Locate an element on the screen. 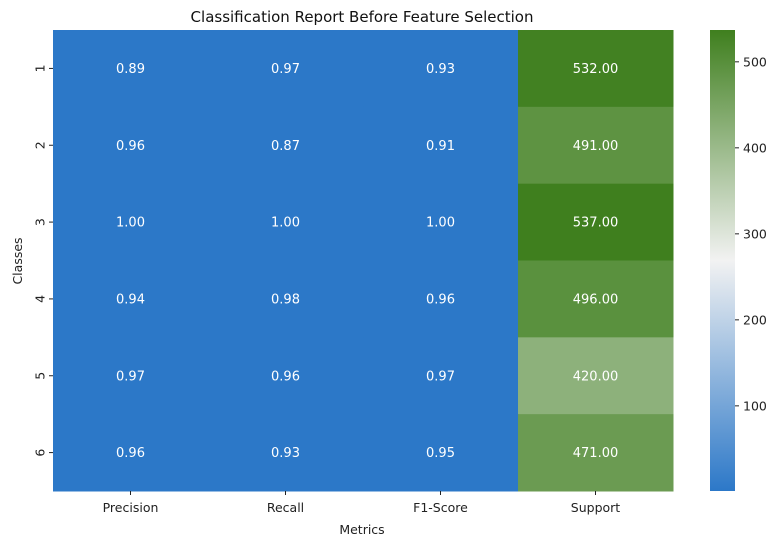 Image resolution: width=781 pixels, height=545 pixels. cell-value-label: 471.00 is located at coordinates (596, 453).